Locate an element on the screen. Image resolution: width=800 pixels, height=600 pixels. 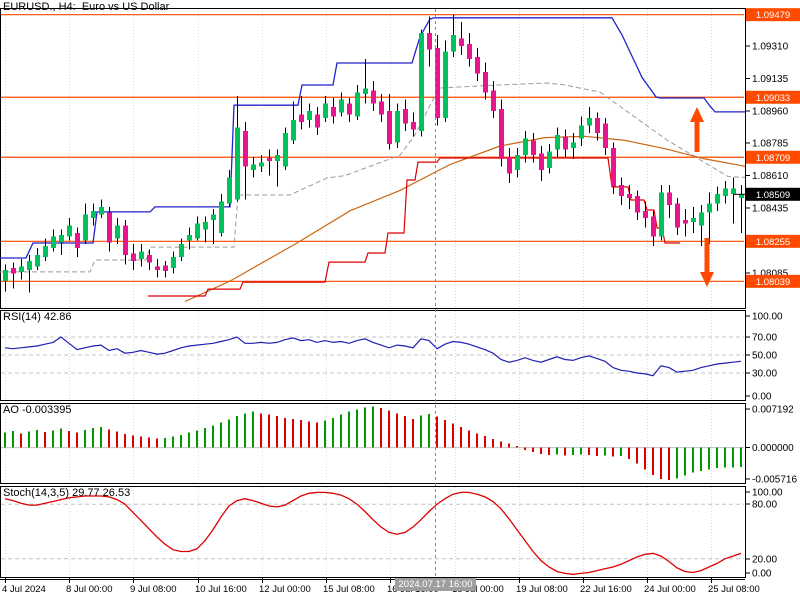
stoch-line is located at coordinates (373, 533).